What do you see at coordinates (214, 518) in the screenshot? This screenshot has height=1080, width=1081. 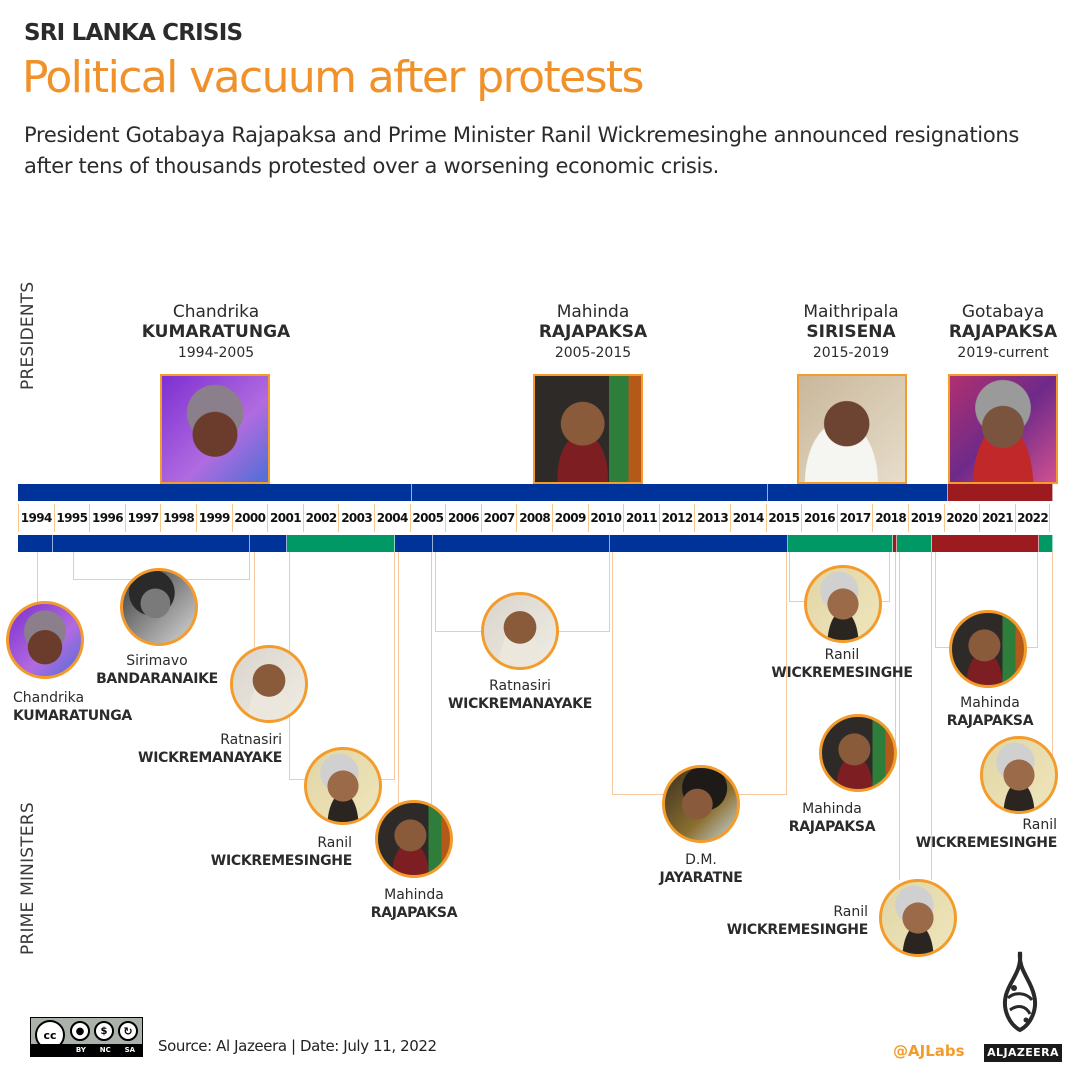 I see `year-tick: 1999` at bounding box center [214, 518].